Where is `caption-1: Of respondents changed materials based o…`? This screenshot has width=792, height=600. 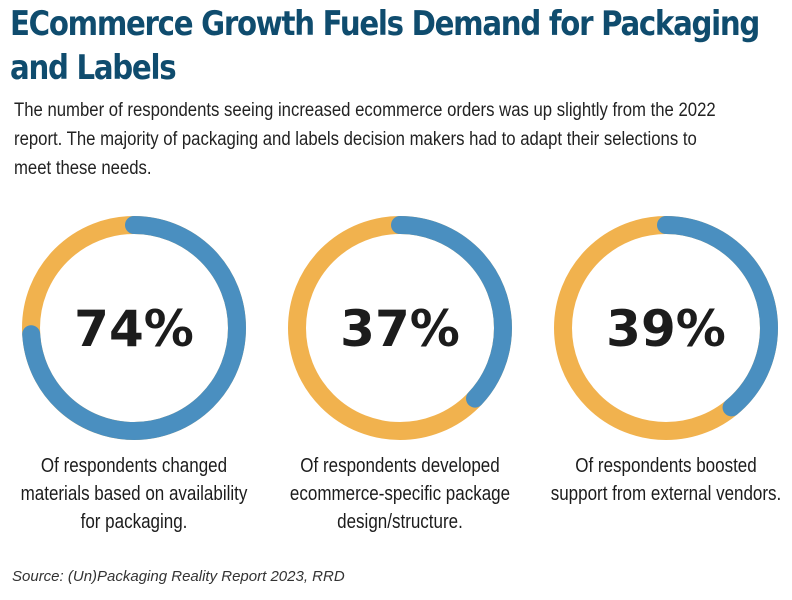 caption-1: Of respondents changed materials based o… is located at coordinates (134, 494).